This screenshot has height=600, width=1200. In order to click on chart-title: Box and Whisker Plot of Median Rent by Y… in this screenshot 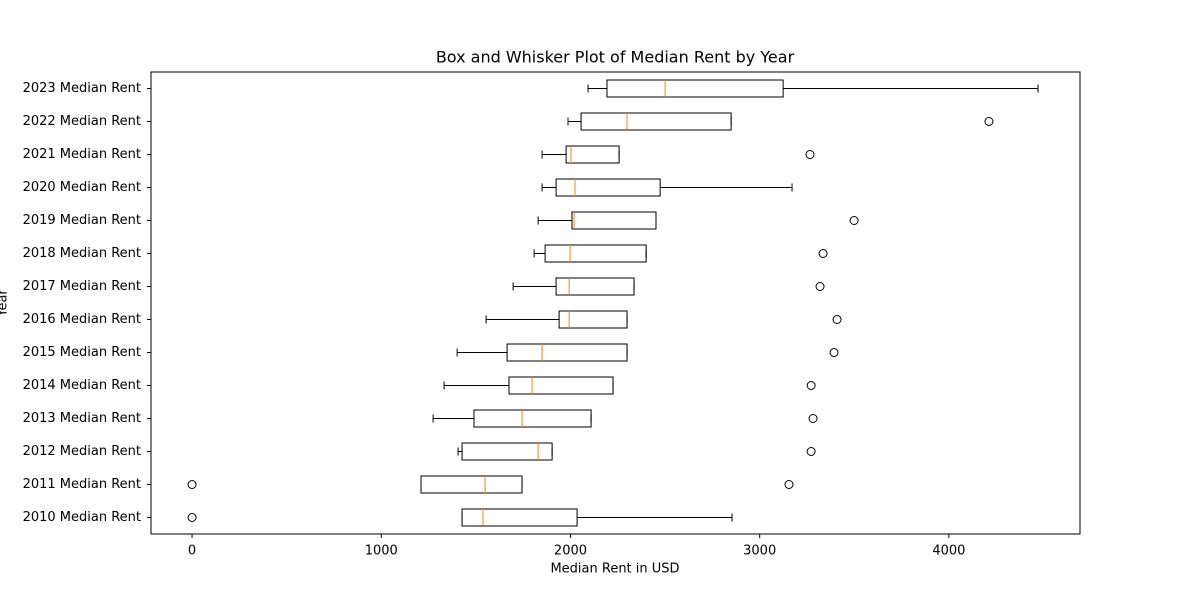, I will do `click(615, 57)`.